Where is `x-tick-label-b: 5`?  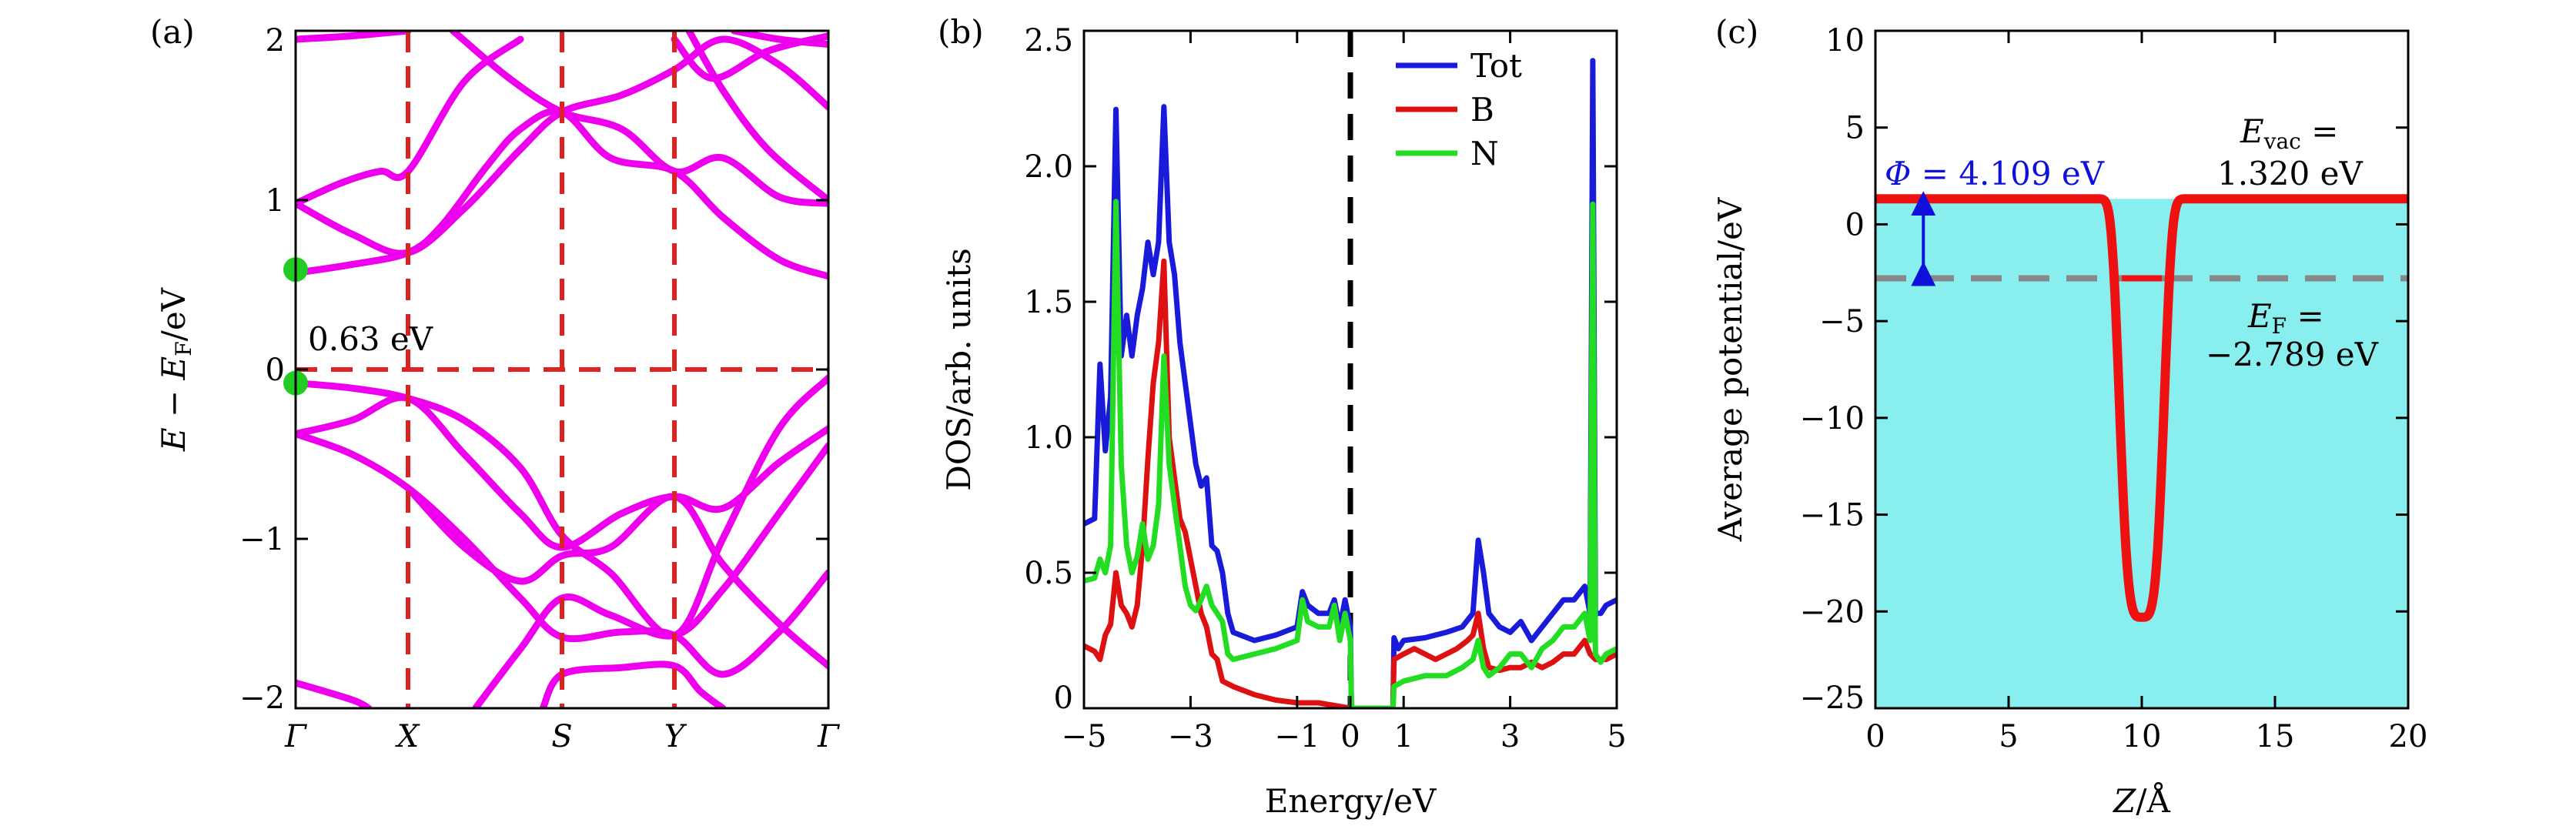
x-tick-label-b: 5 is located at coordinates (1617, 736).